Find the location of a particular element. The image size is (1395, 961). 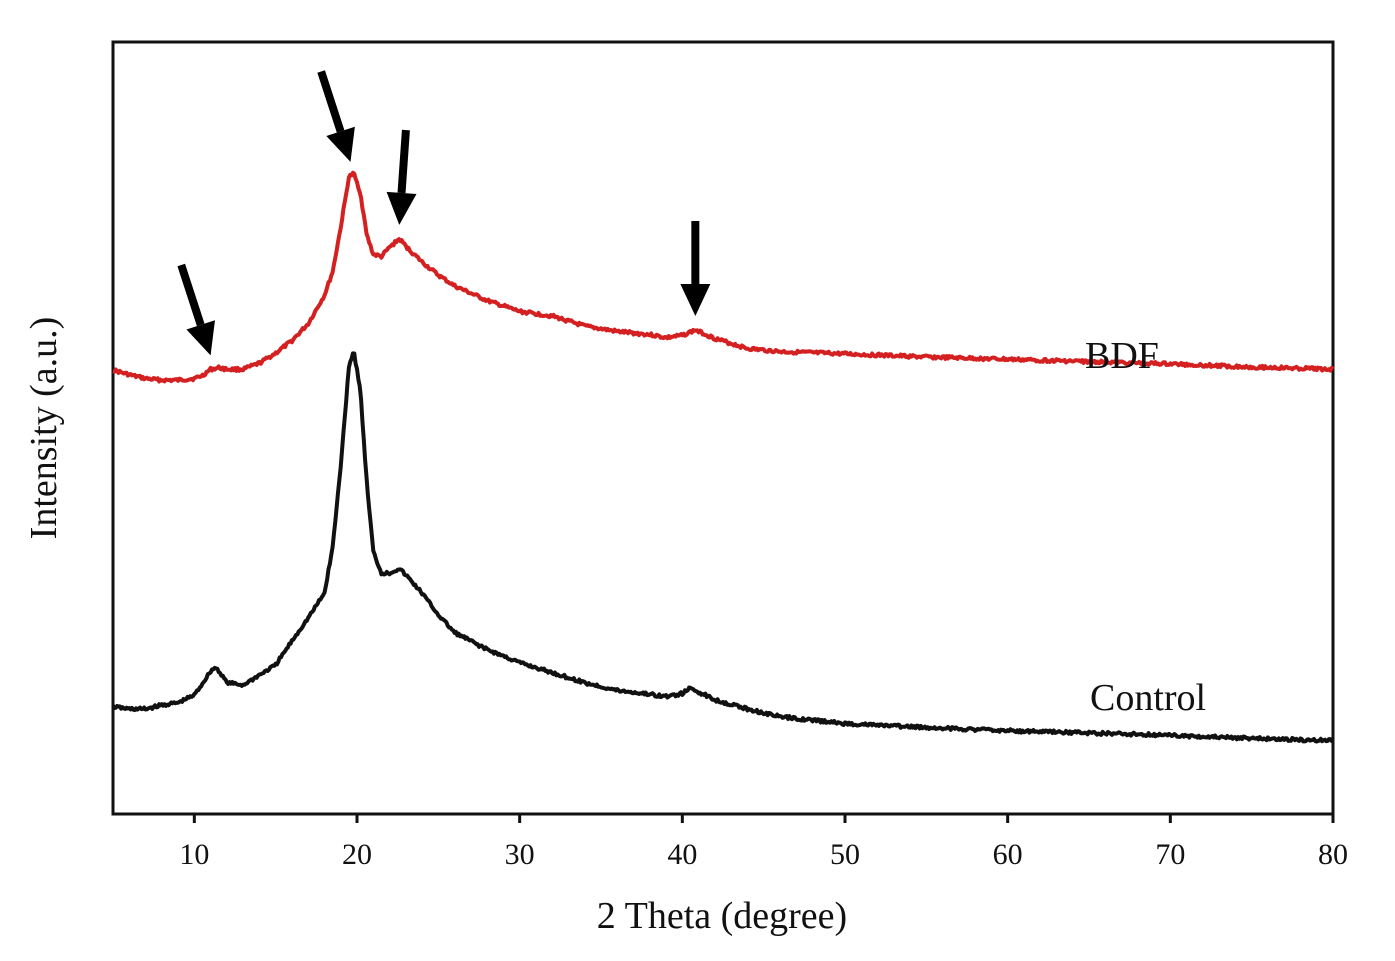

x-tick-label: 40 is located at coordinates (682, 854).